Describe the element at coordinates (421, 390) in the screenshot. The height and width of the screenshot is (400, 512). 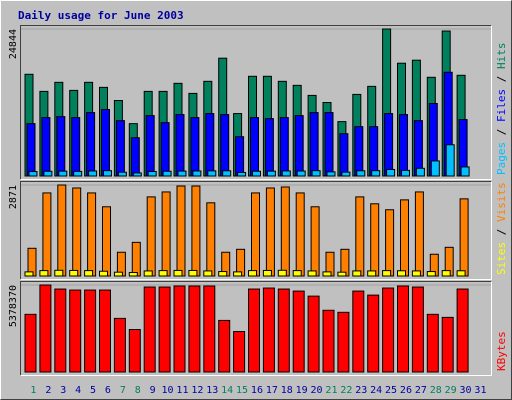
I see `x-tick-label: 27` at that location.